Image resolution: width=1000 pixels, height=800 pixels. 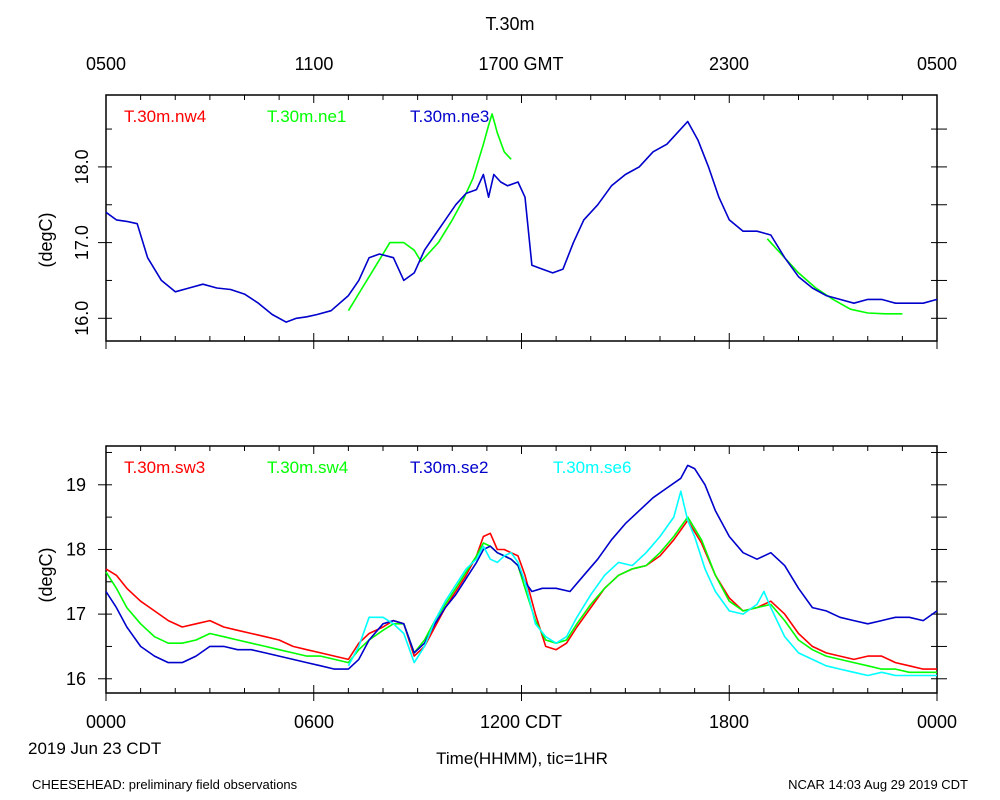 I want to click on top-axis-tick-label: 2300, so click(x=729, y=64).